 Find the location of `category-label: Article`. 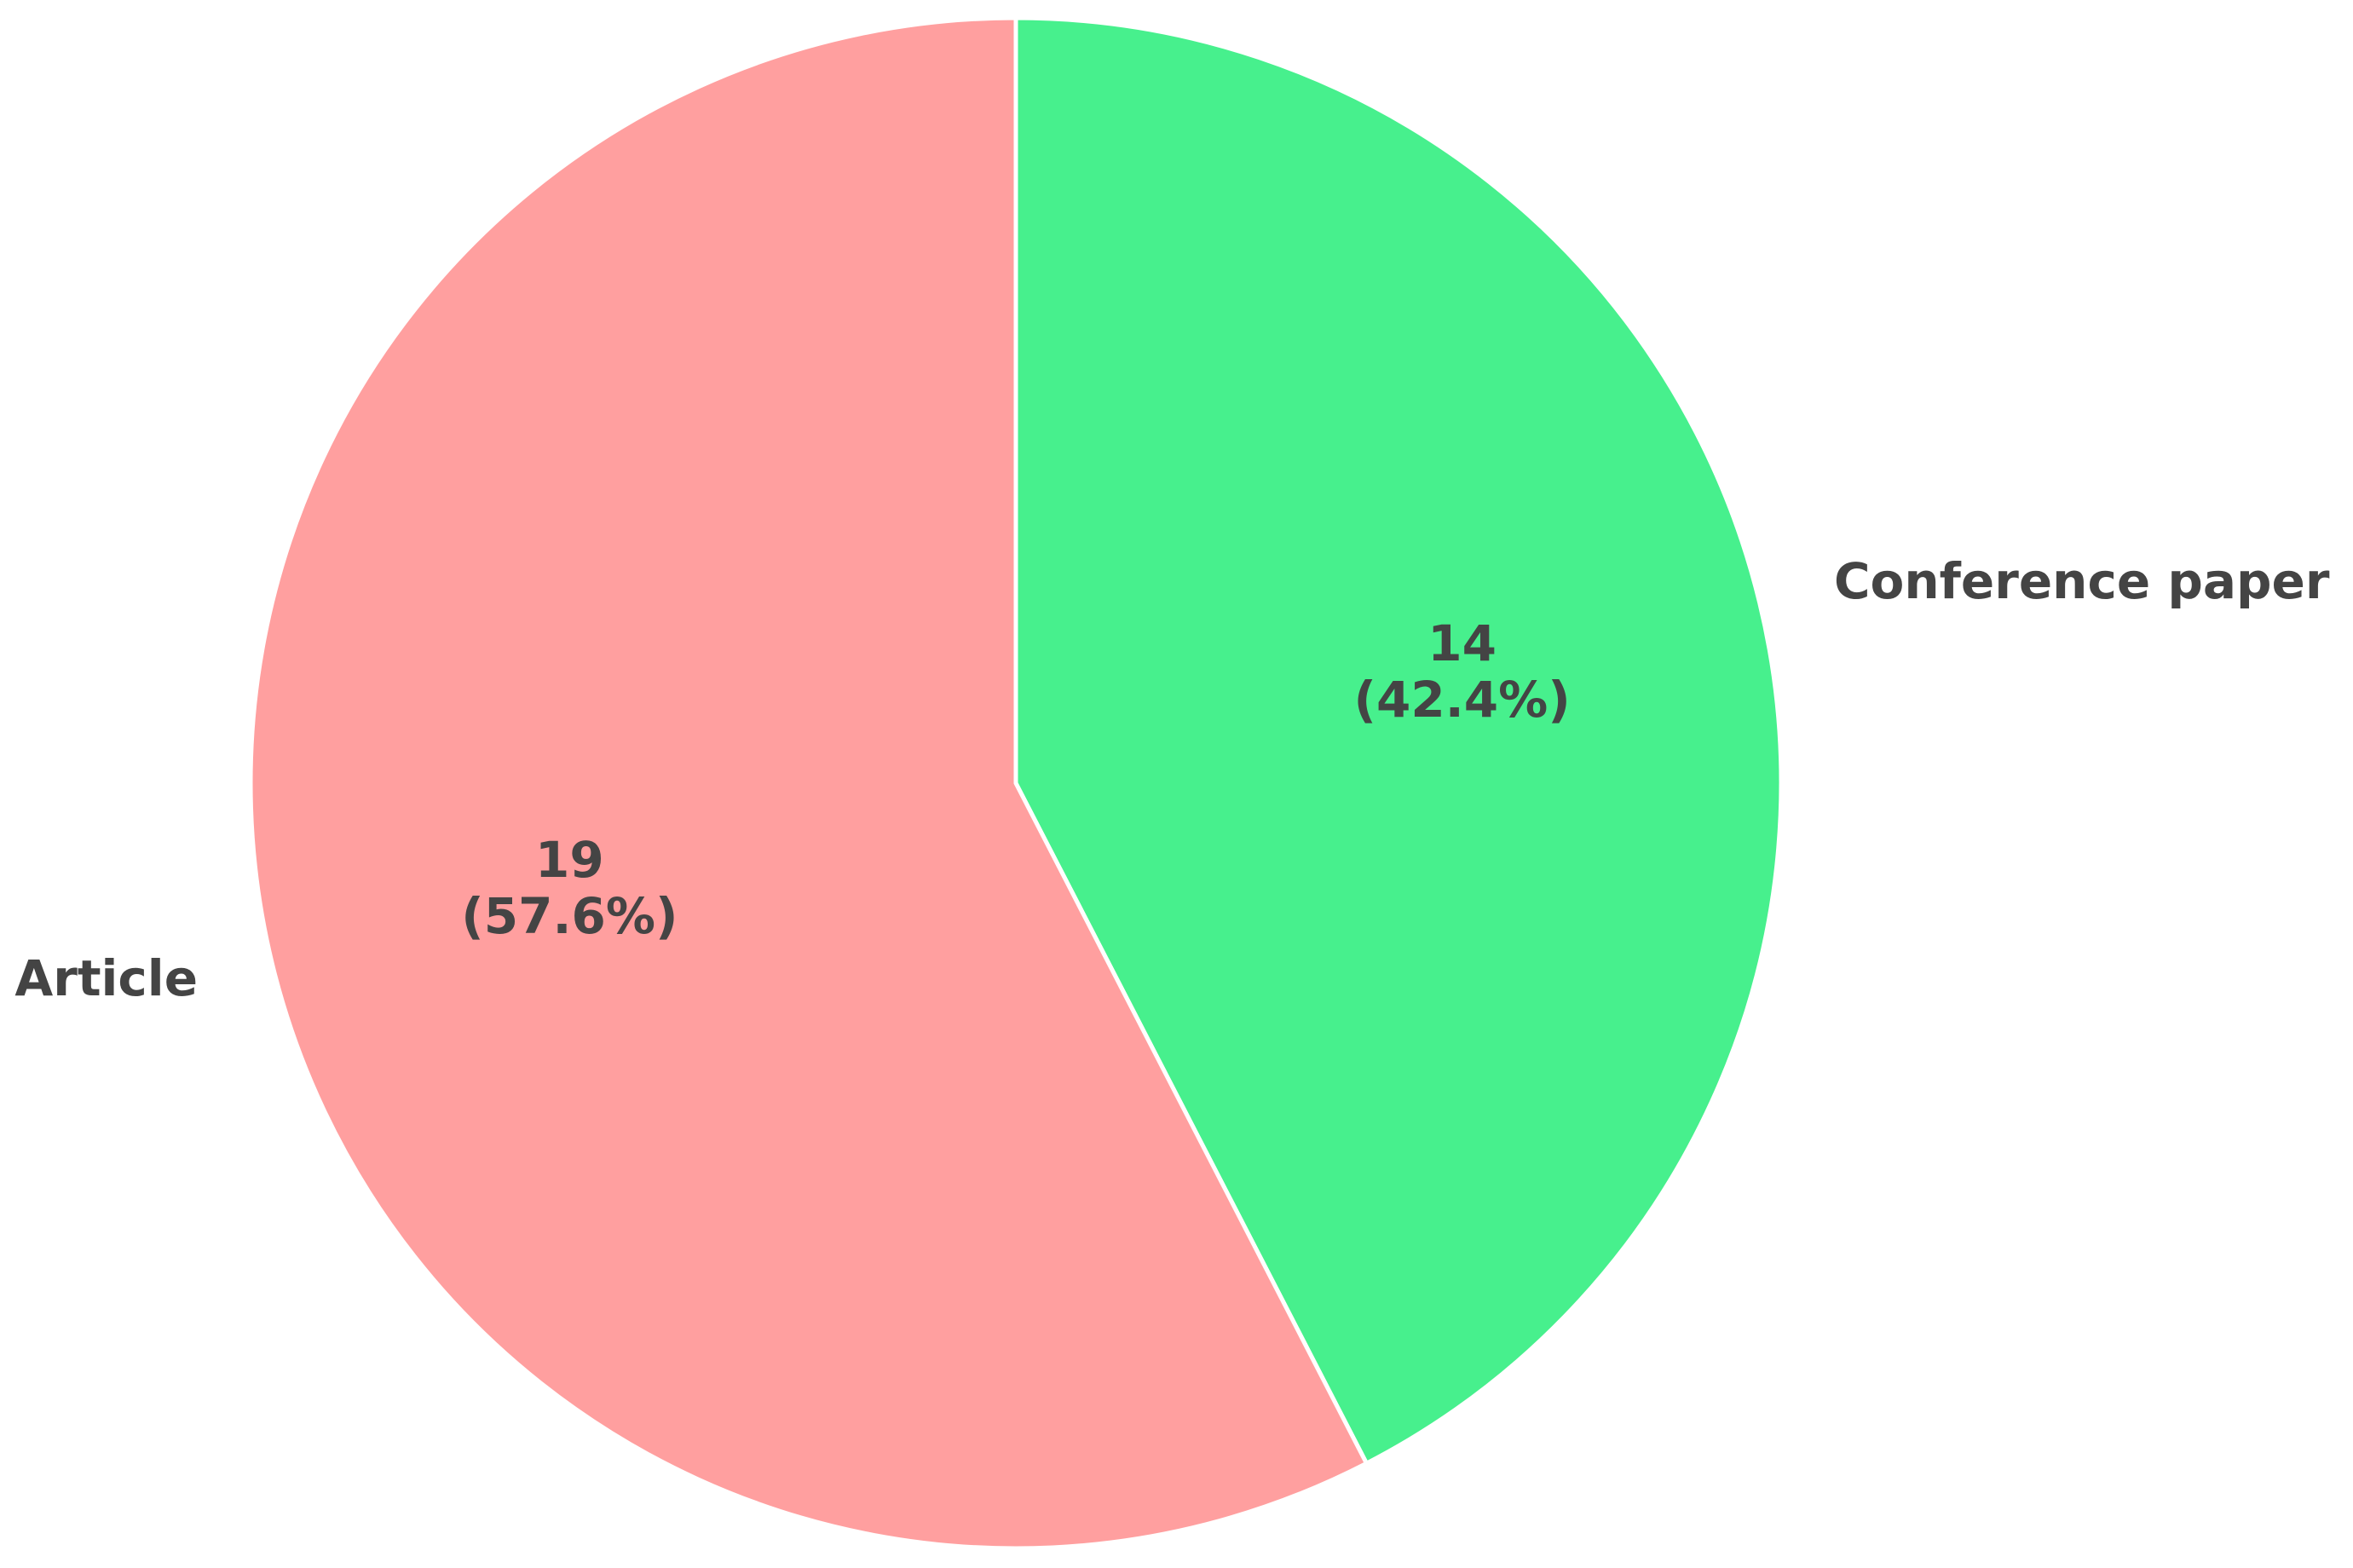

category-label: Article is located at coordinates (106, 978).